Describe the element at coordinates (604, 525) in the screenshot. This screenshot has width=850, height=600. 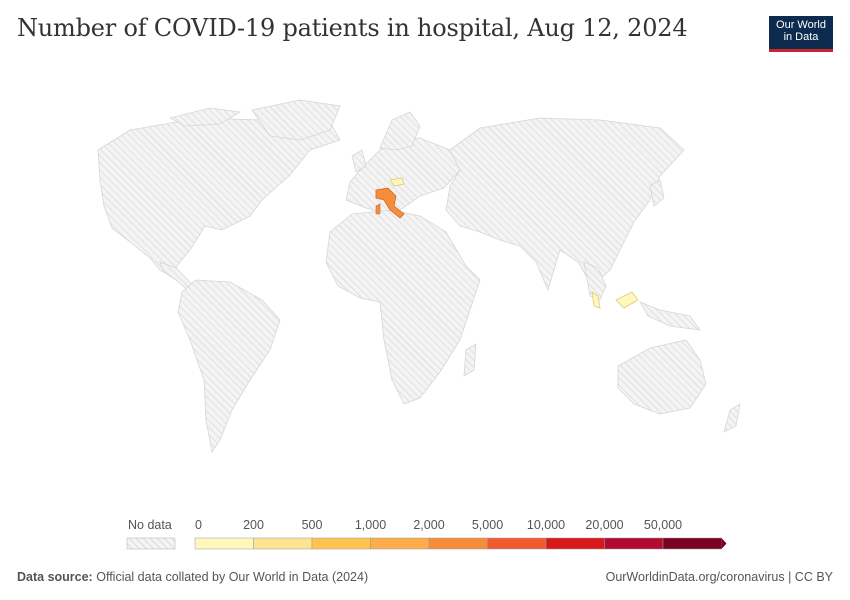
I see `legend-tick-label: 20,000` at that location.